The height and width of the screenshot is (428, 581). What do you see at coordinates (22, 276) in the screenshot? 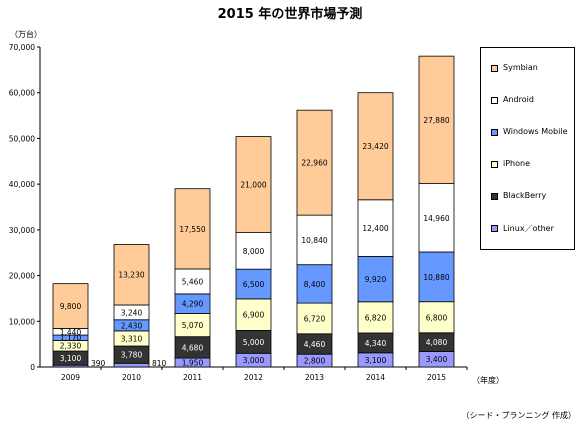
I see `y-tick-label: 20,000` at bounding box center [22, 276].